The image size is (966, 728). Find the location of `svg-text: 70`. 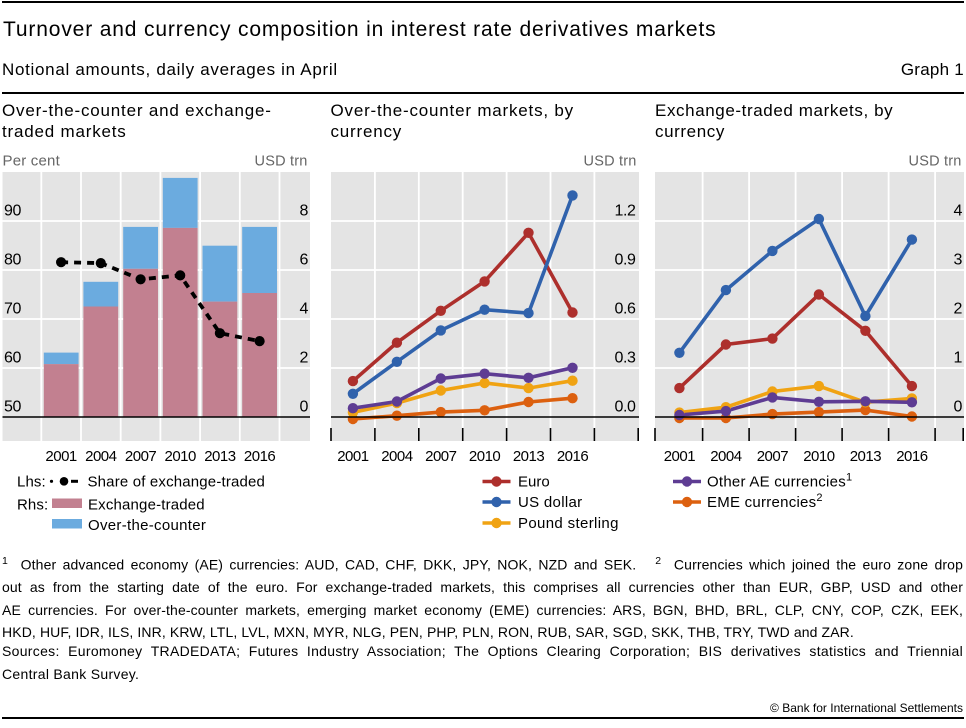

svg-text: 70 is located at coordinates (12, 309).